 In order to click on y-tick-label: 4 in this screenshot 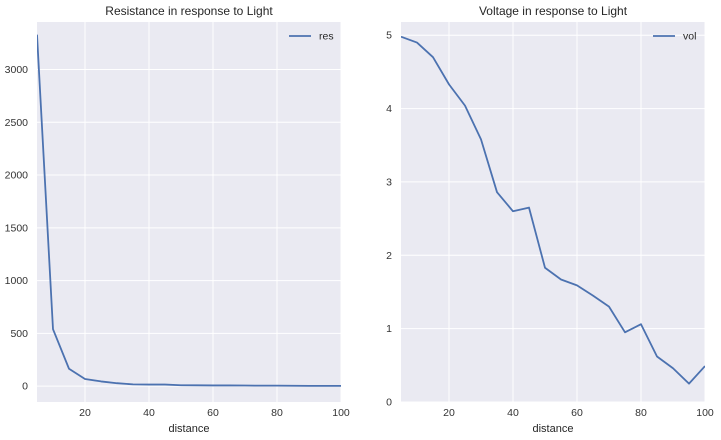, I will do `click(389, 109)`.